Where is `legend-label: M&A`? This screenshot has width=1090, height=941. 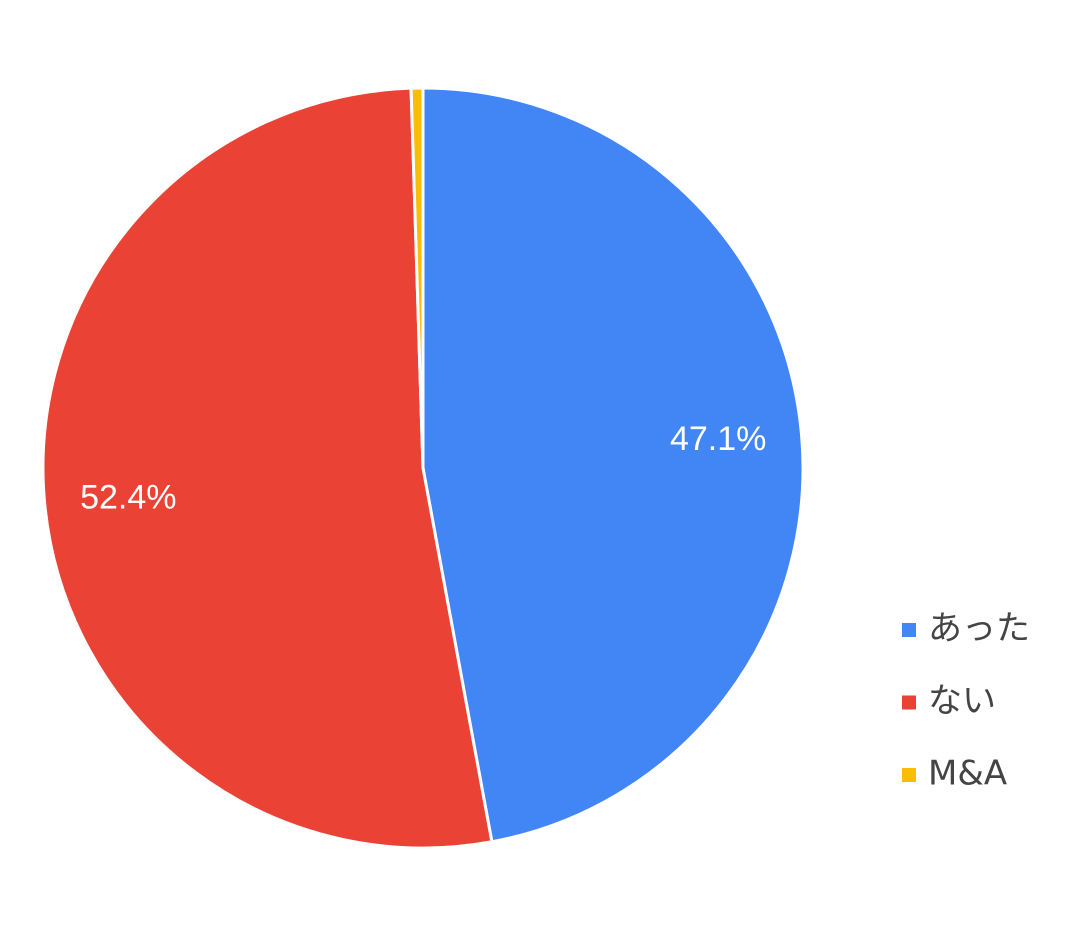 legend-label: M&A is located at coordinates (967, 774).